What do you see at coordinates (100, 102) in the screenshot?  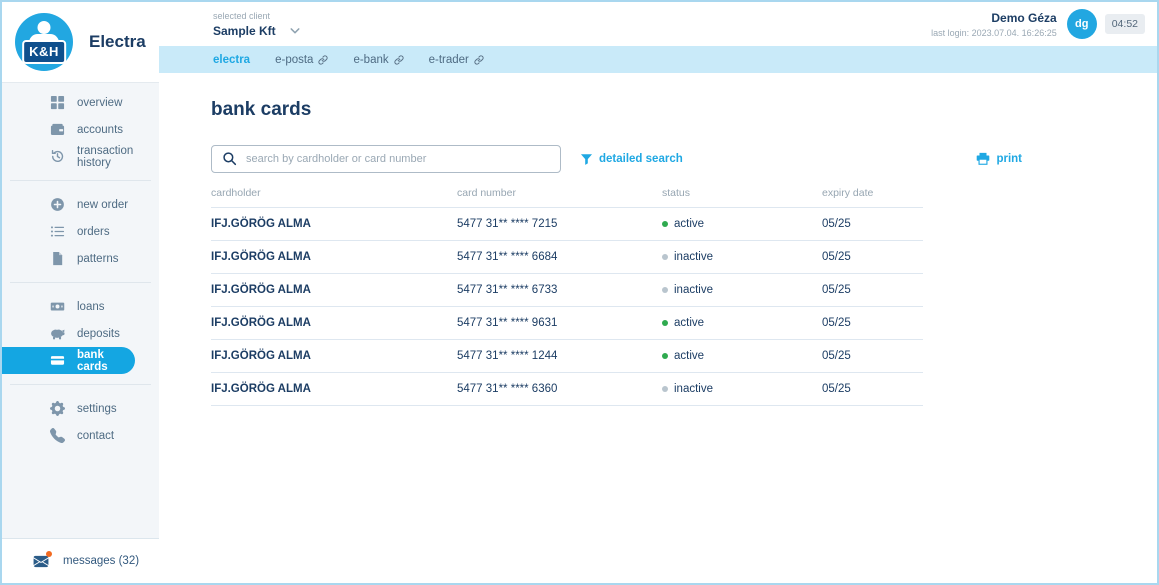 I see `sidebar-item-label: overview` at bounding box center [100, 102].